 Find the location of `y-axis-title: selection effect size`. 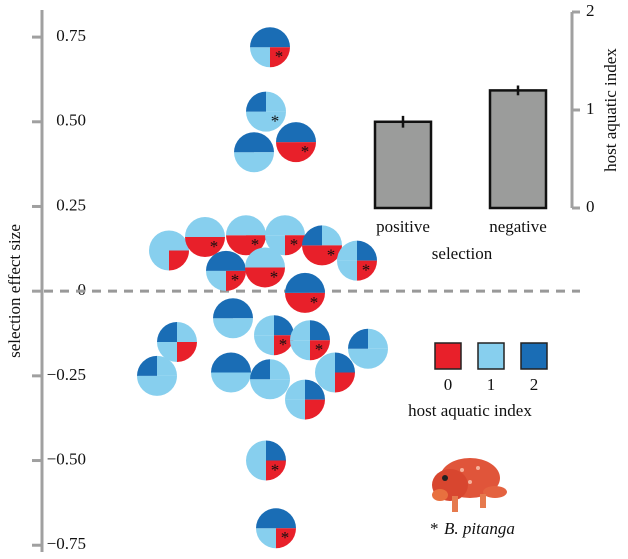

y-axis-title: selection effect size is located at coordinates (14, 291).